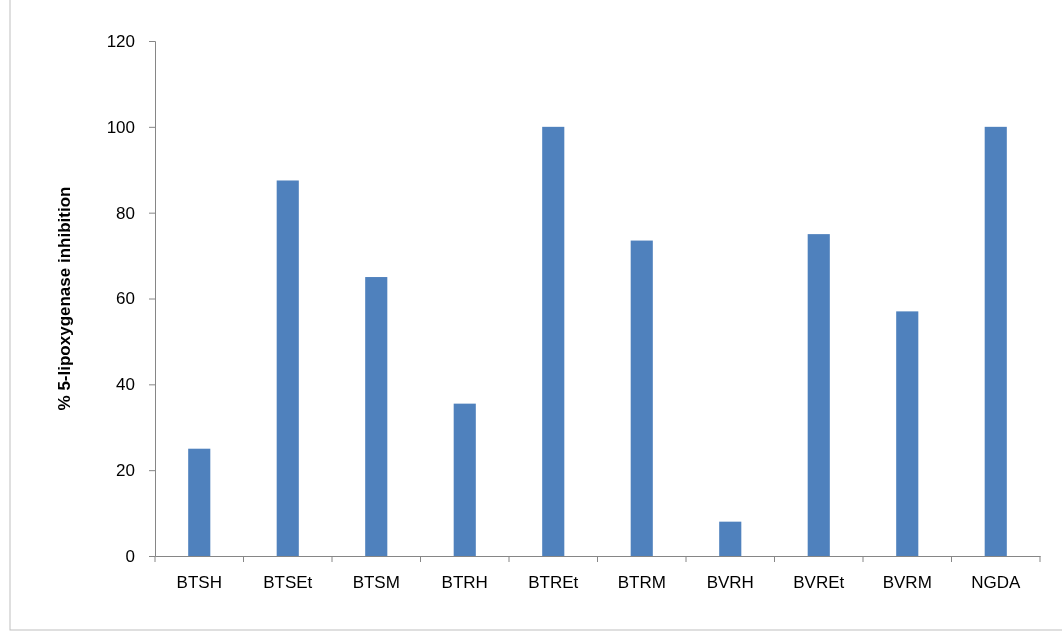 The width and height of the screenshot is (1062, 631). Describe the element at coordinates (376, 583) in the screenshot. I see `x-tick-label: BTSM` at that location.